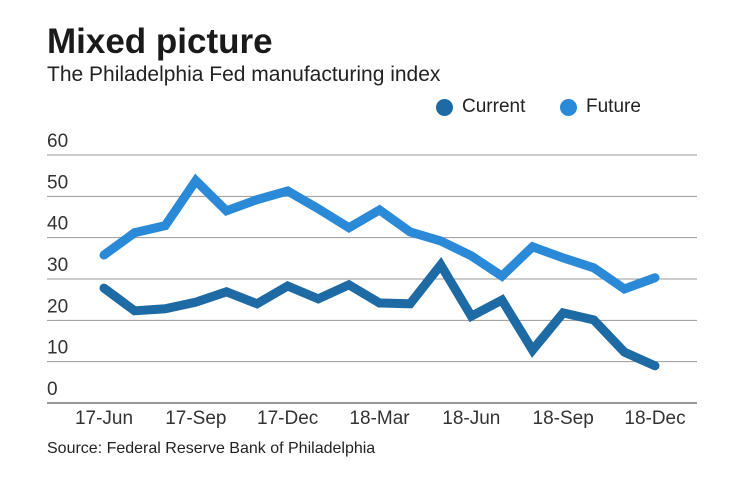 The height and width of the screenshot is (482, 740). I want to click on y-tick-label: 20, so click(57, 306).